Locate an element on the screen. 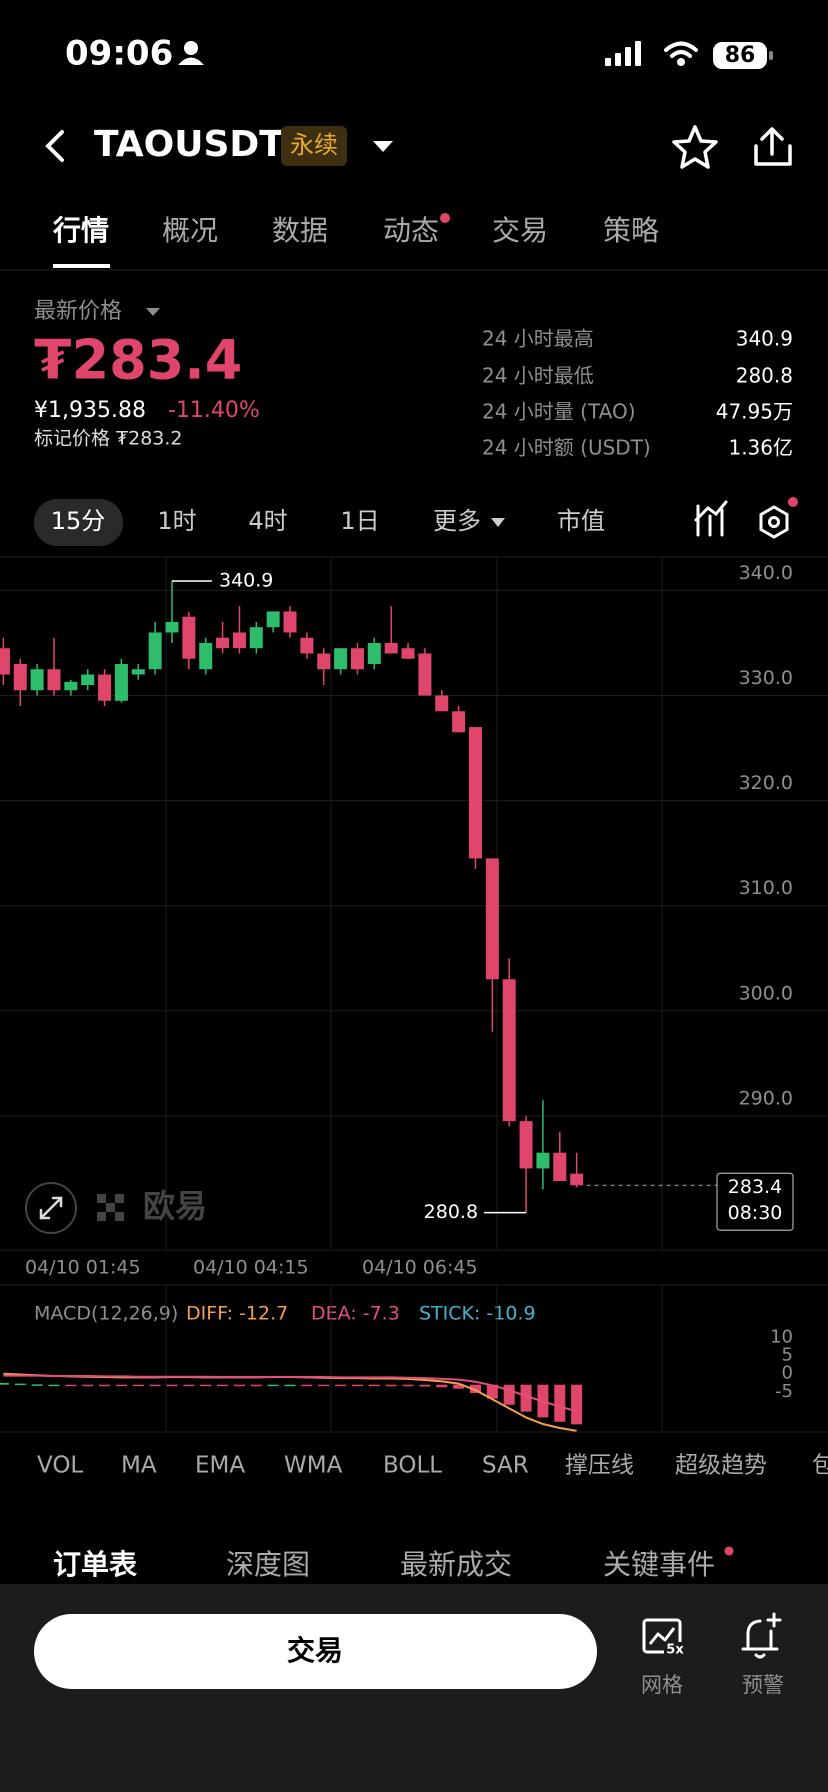  interval: 15分 is located at coordinates (78, 521).